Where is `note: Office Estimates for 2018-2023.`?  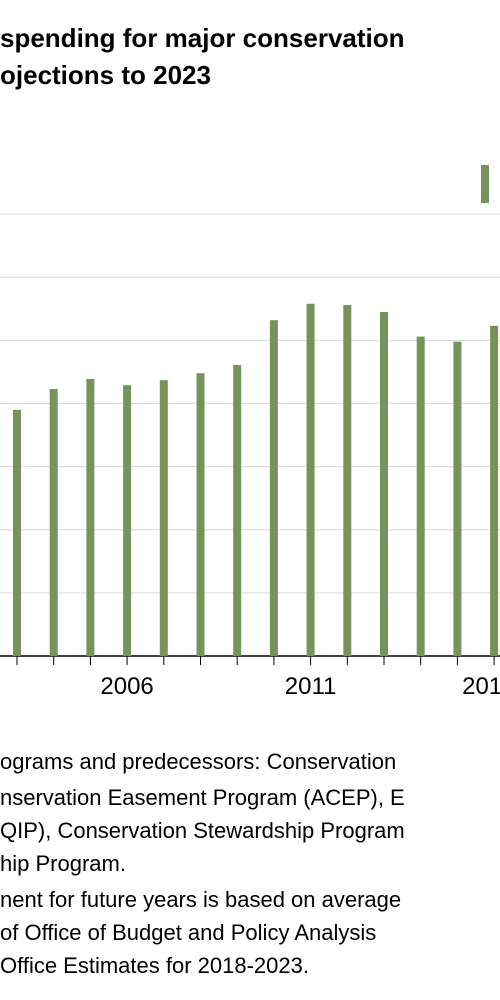 note: Office Estimates for 2018-2023. is located at coordinates (154, 965).